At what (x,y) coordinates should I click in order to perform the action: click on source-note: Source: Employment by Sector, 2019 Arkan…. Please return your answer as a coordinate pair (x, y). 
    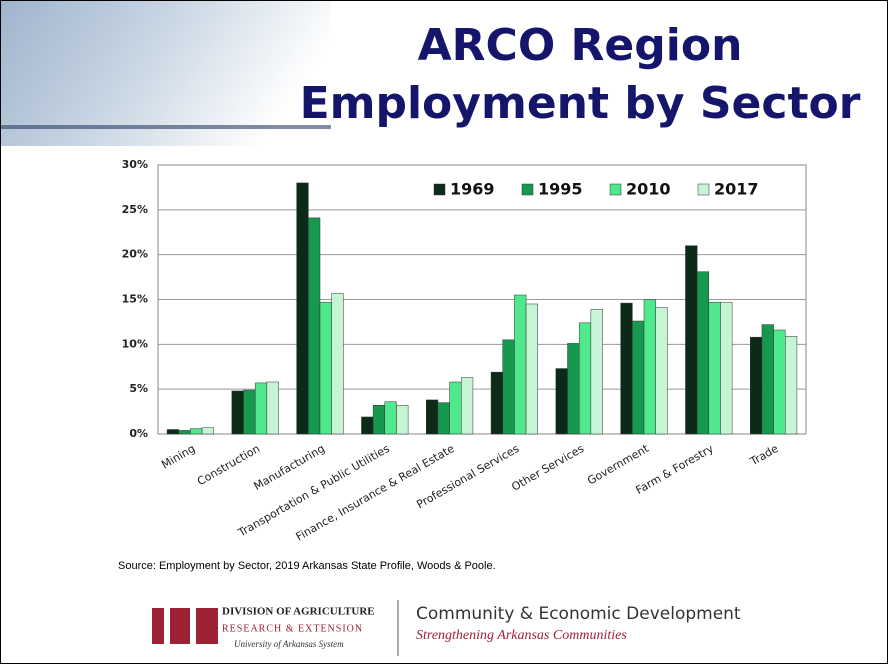
    Looking at the image, I should click on (307, 566).